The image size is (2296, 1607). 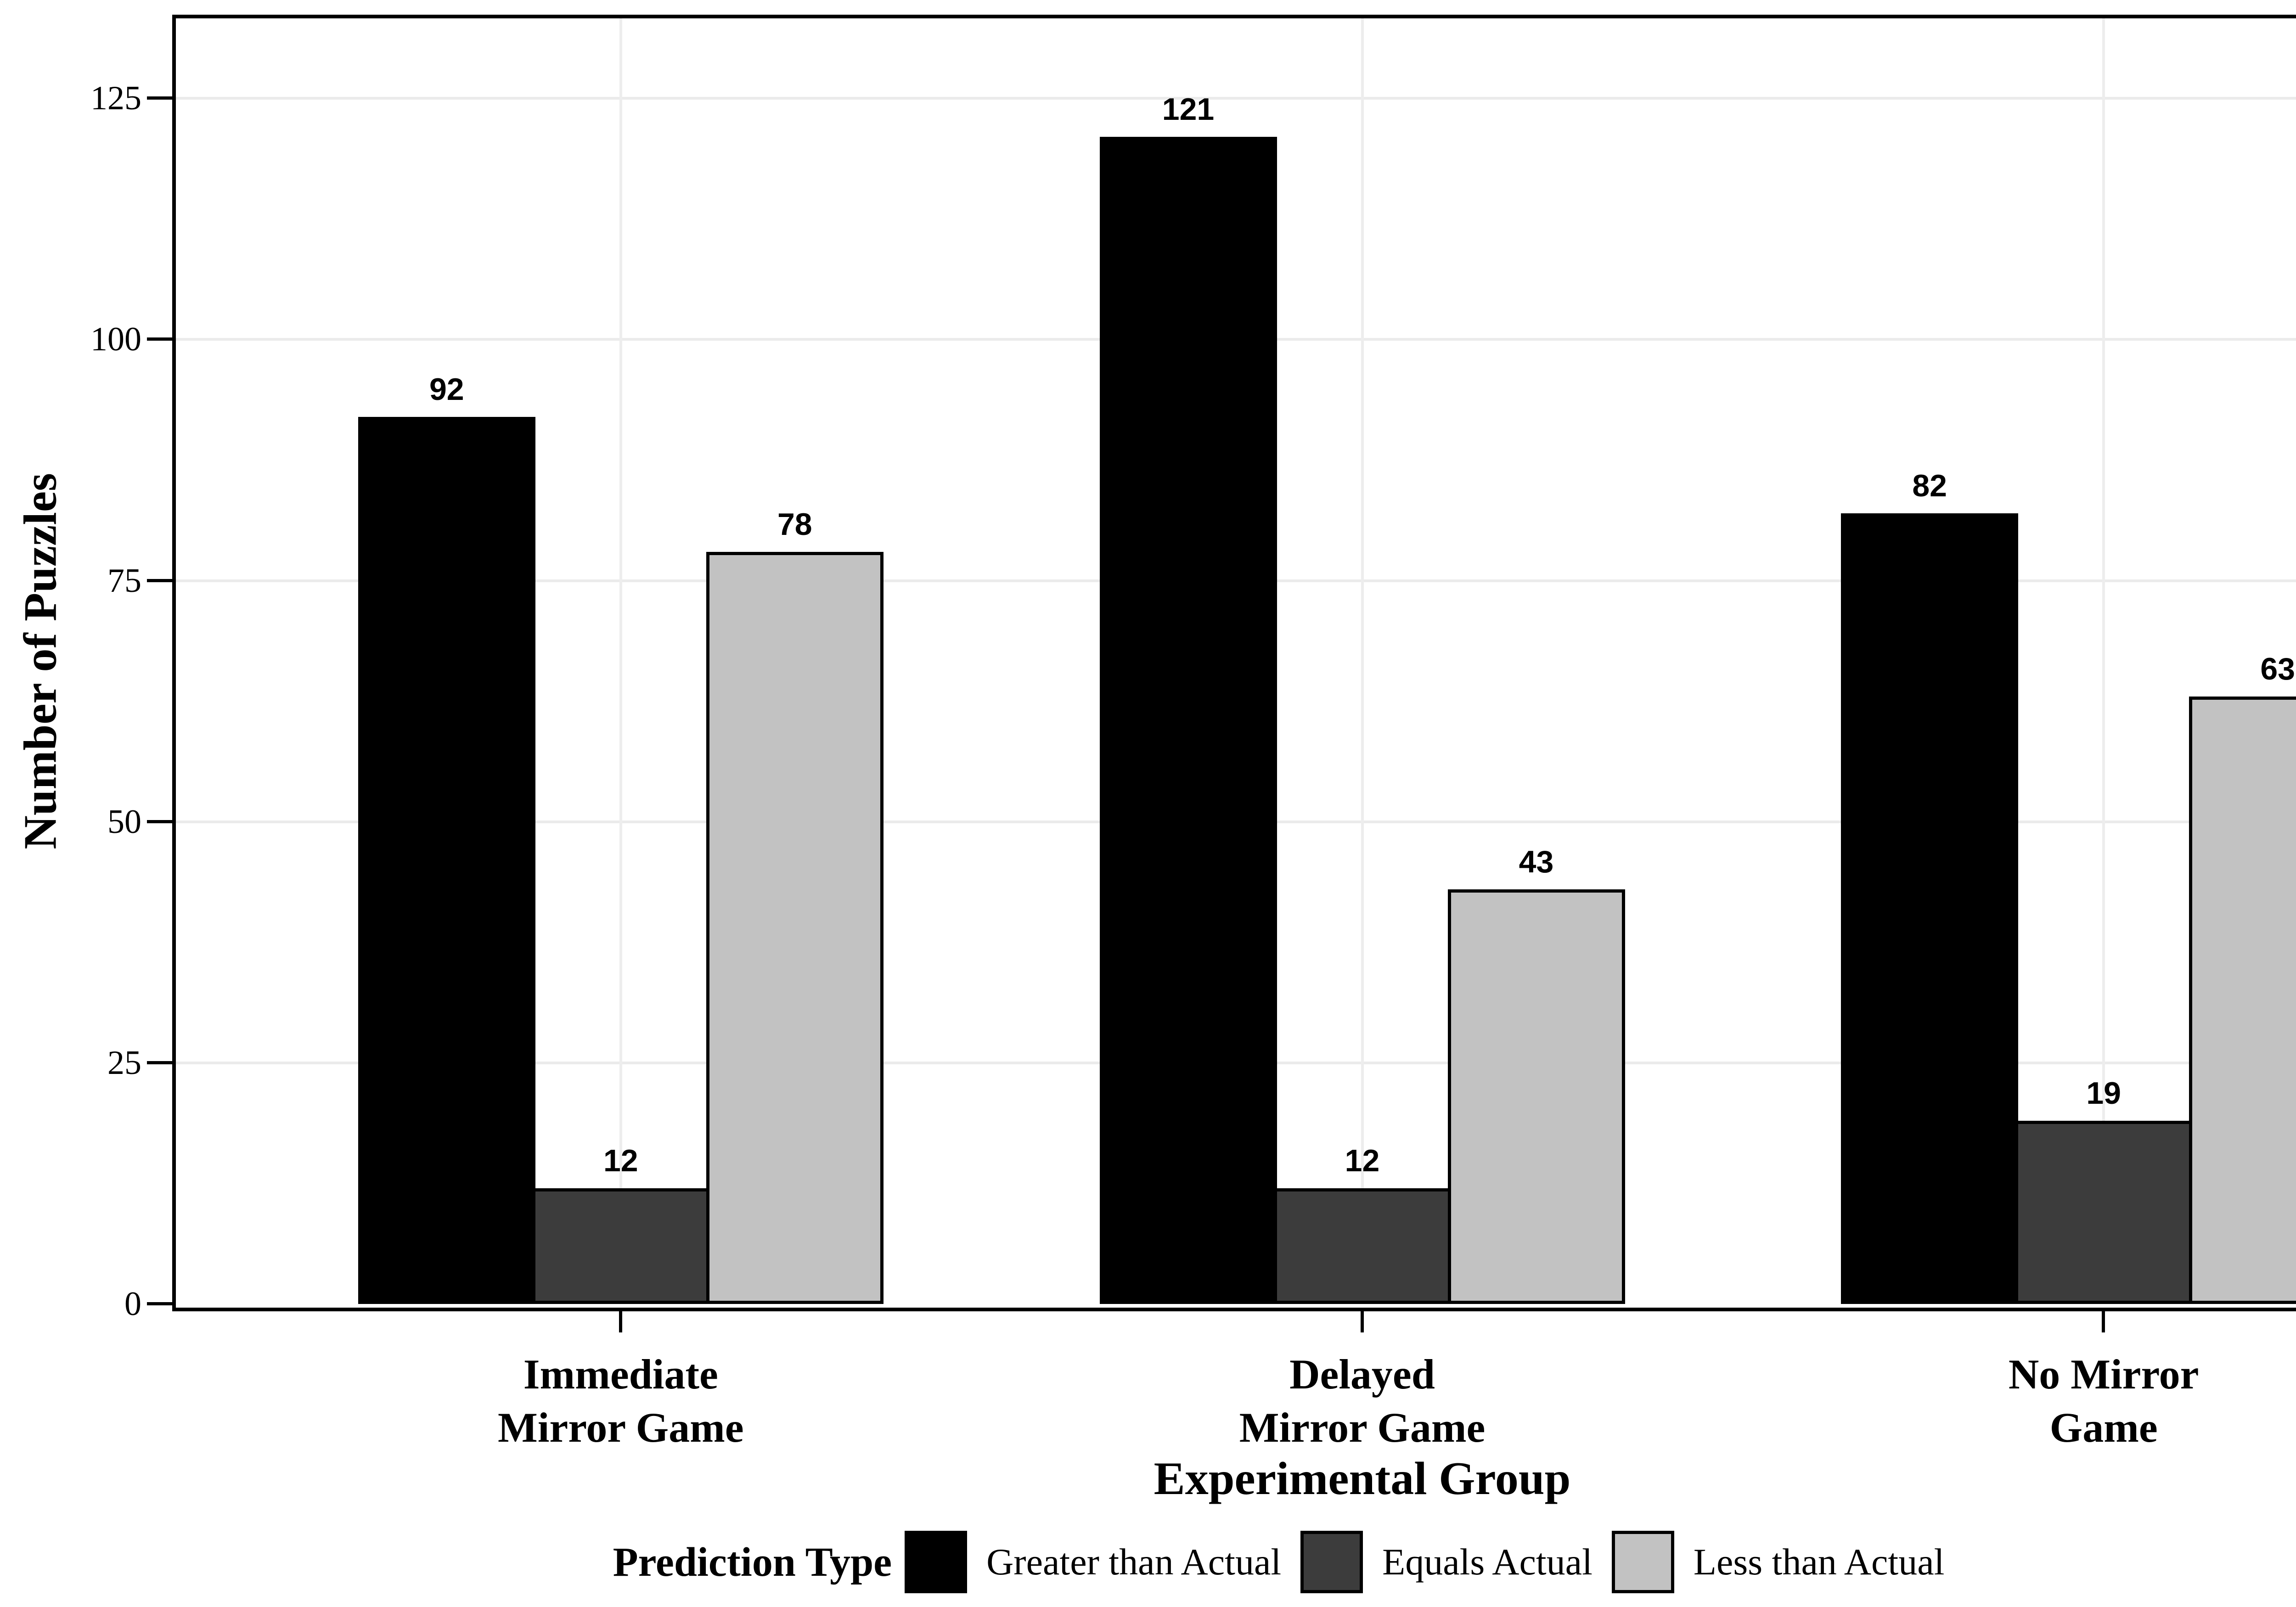 I want to click on legend-label: Less than Actual, so click(x=1819, y=1562).